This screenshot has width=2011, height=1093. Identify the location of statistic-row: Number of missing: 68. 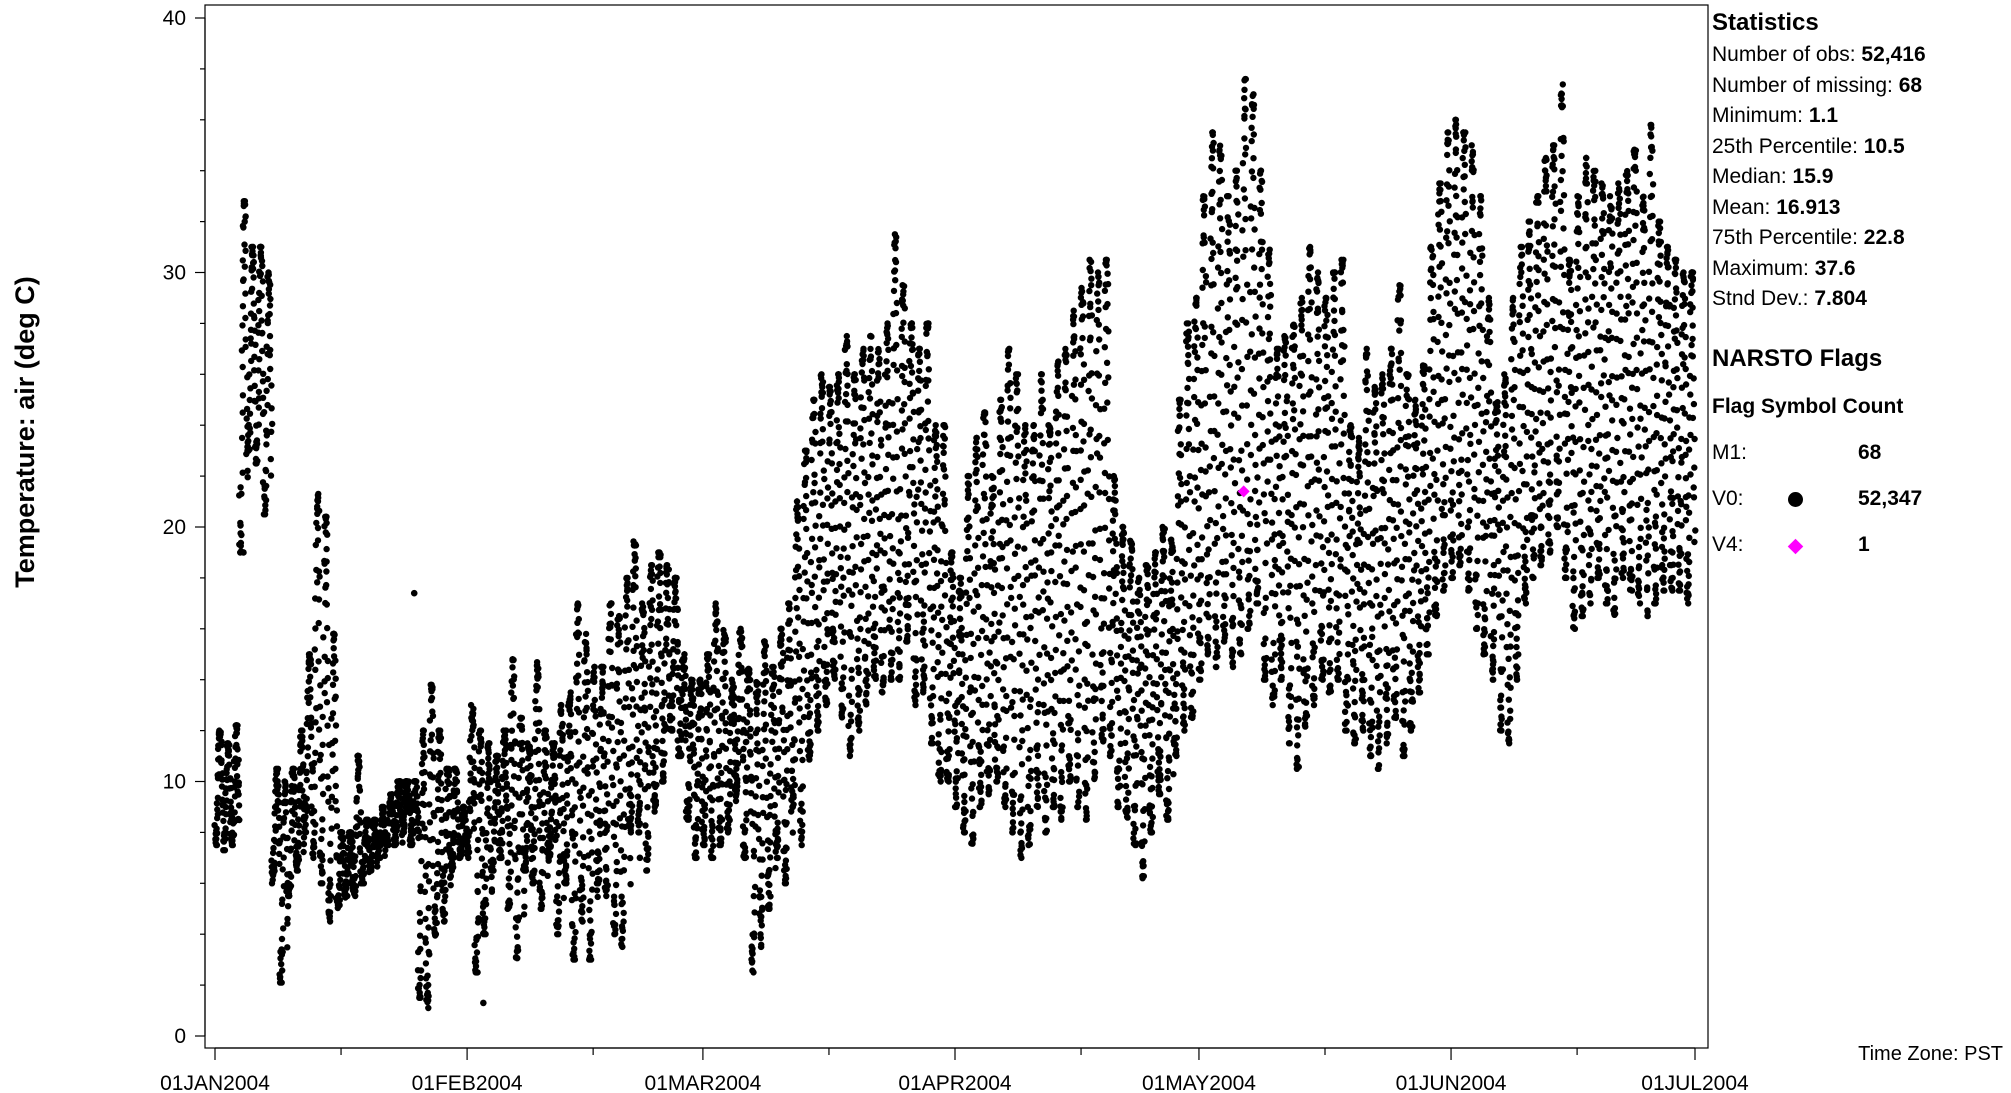
(1857, 86).